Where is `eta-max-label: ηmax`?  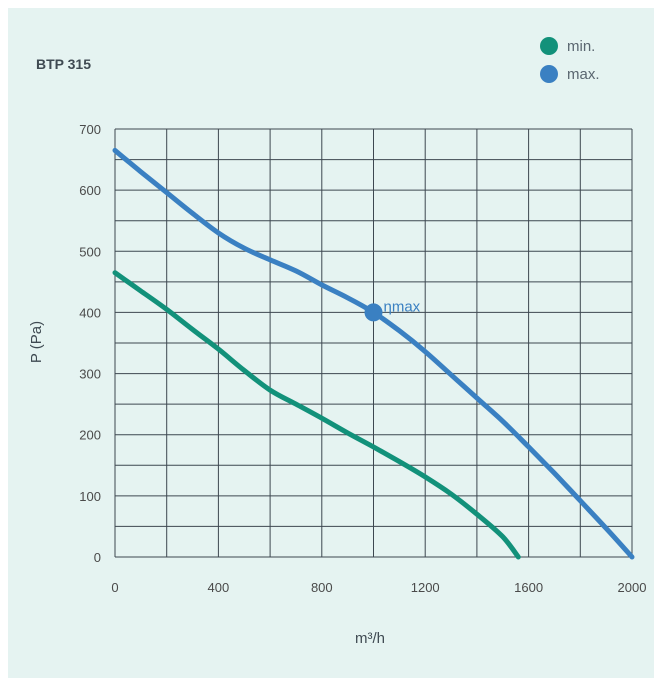
eta-max-label: ηmax is located at coordinates (402, 306).